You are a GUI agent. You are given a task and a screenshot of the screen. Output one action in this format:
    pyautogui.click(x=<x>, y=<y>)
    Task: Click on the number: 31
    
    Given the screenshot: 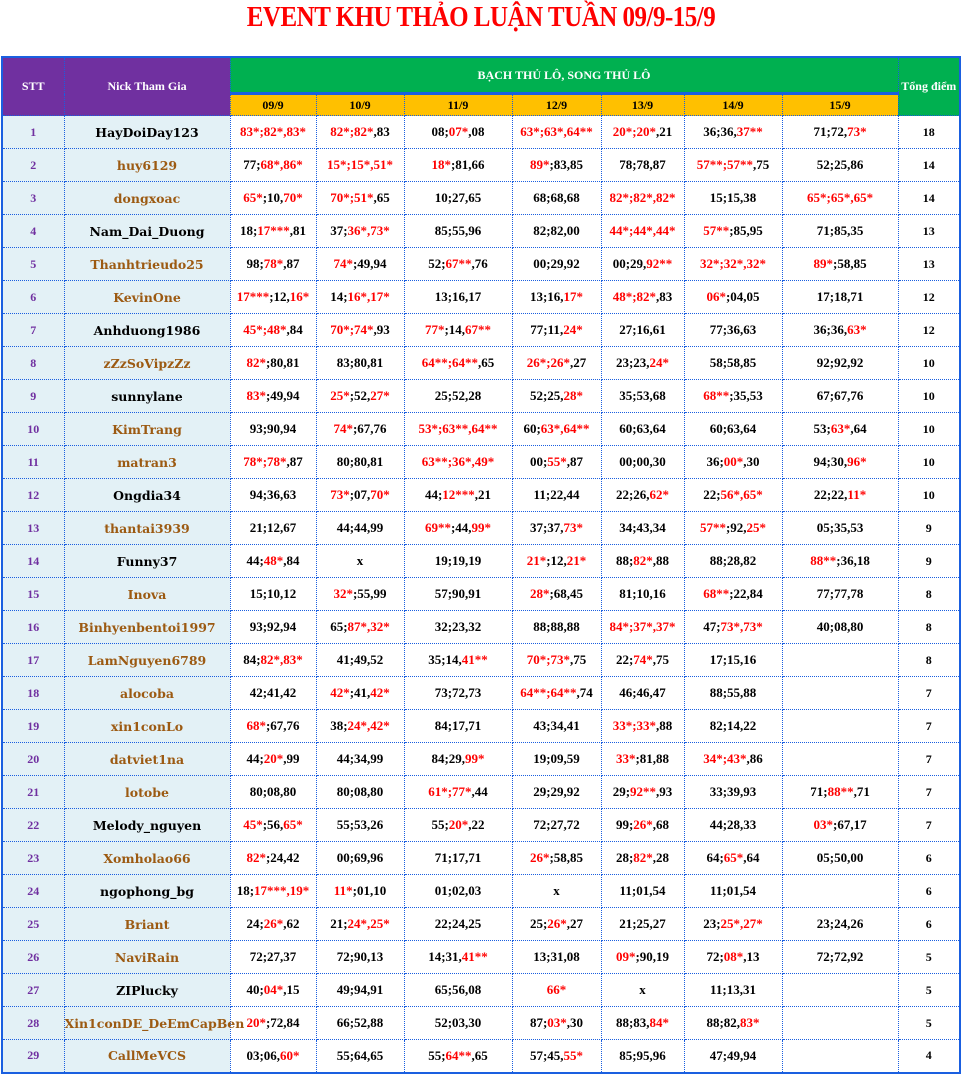 What is the action you would take?
    pyautogui.click(x=557, y=956)
    